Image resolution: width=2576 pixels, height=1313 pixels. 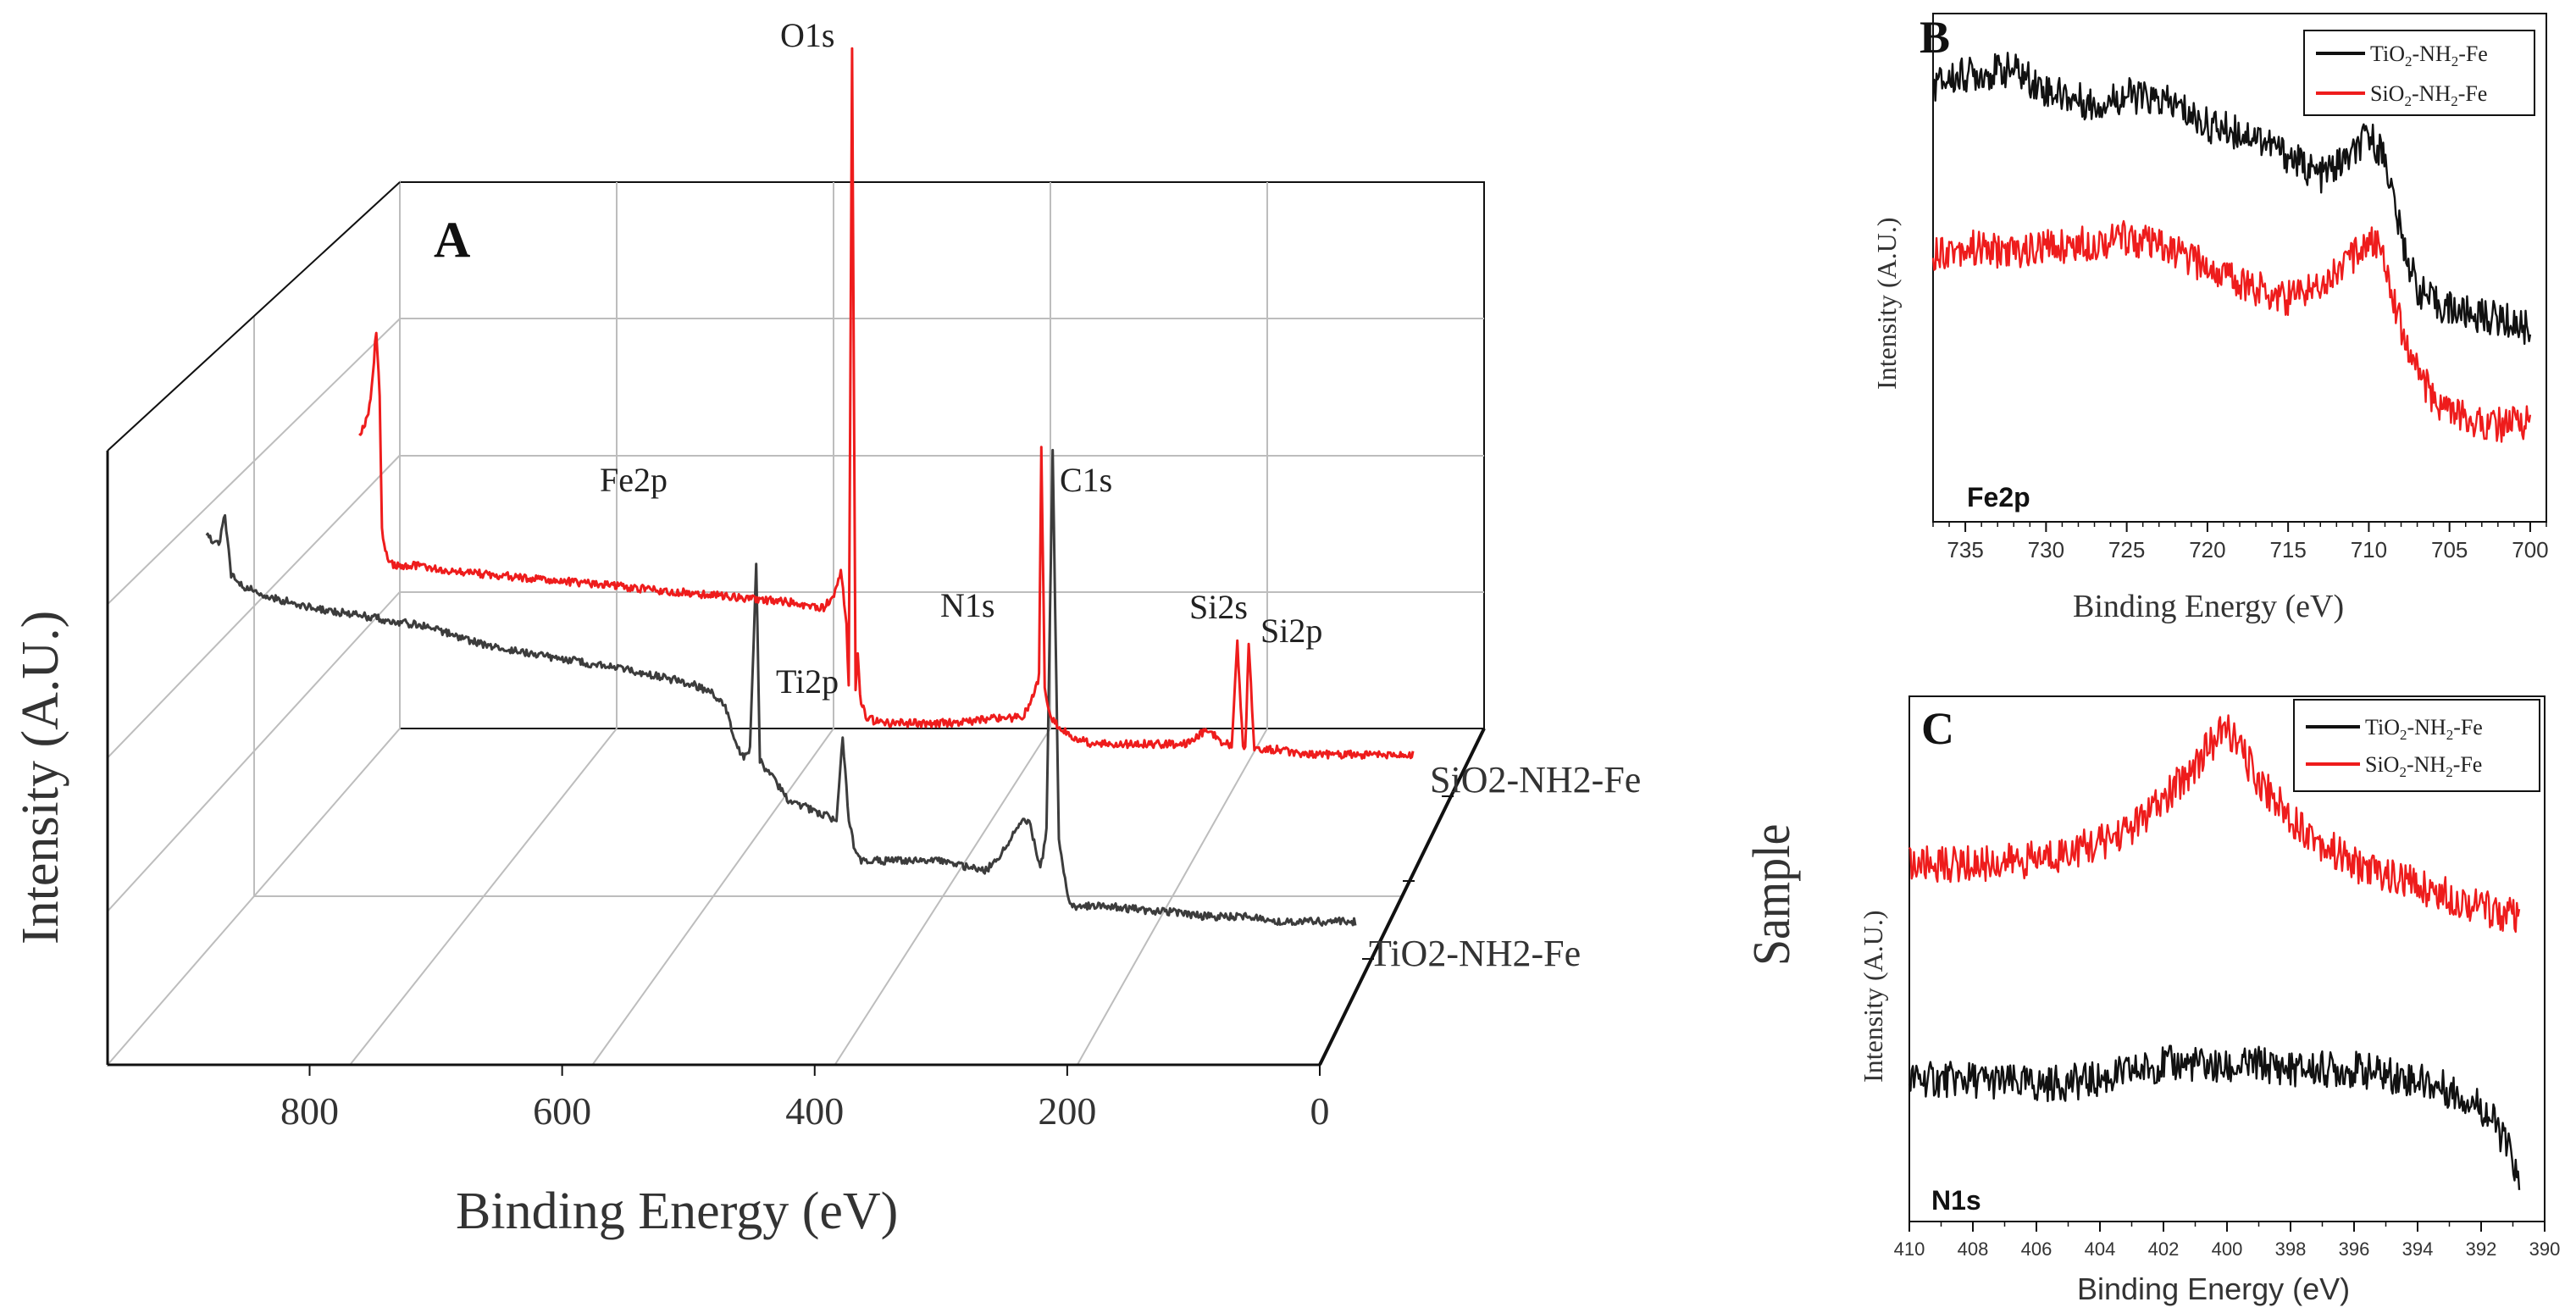 What do you see at coordinates (2046, 549) in the screenshot?
I see `x-tick-label: 730` at bounding box center [2046, 549].